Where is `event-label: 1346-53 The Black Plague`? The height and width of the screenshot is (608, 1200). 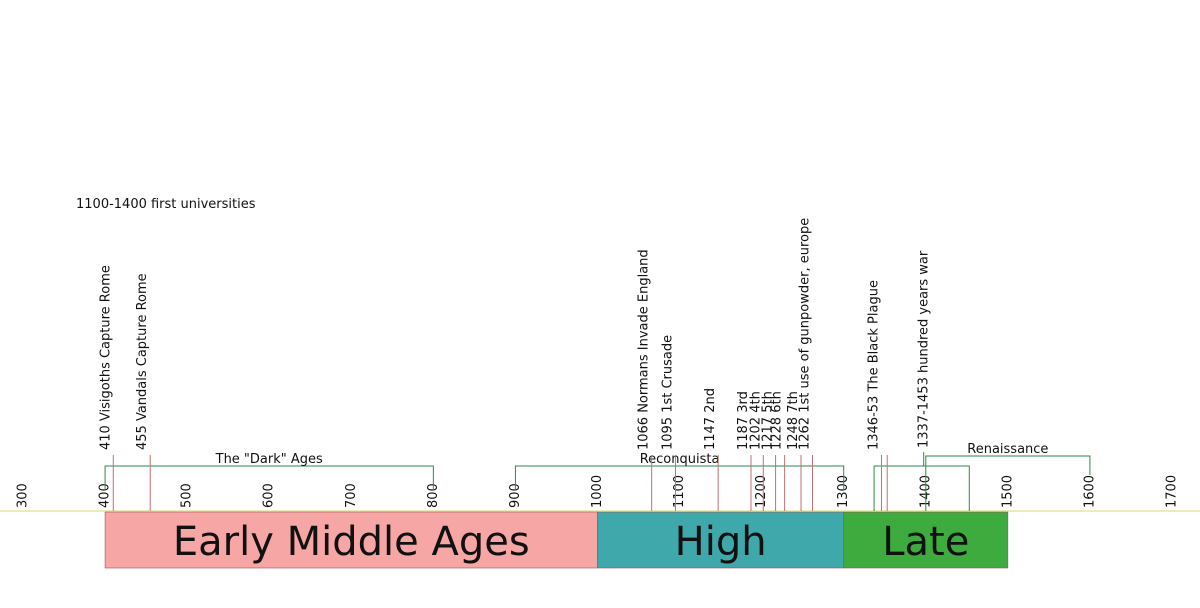 event-label: 1346-53 The Black Plague is located at coordinates (873, 365).